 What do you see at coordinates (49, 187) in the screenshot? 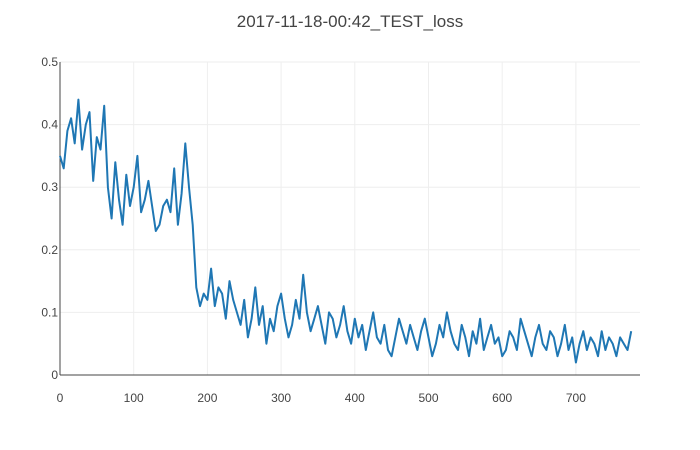
I see `y-tick-label: 0.3` at bounding box center [49, 187].